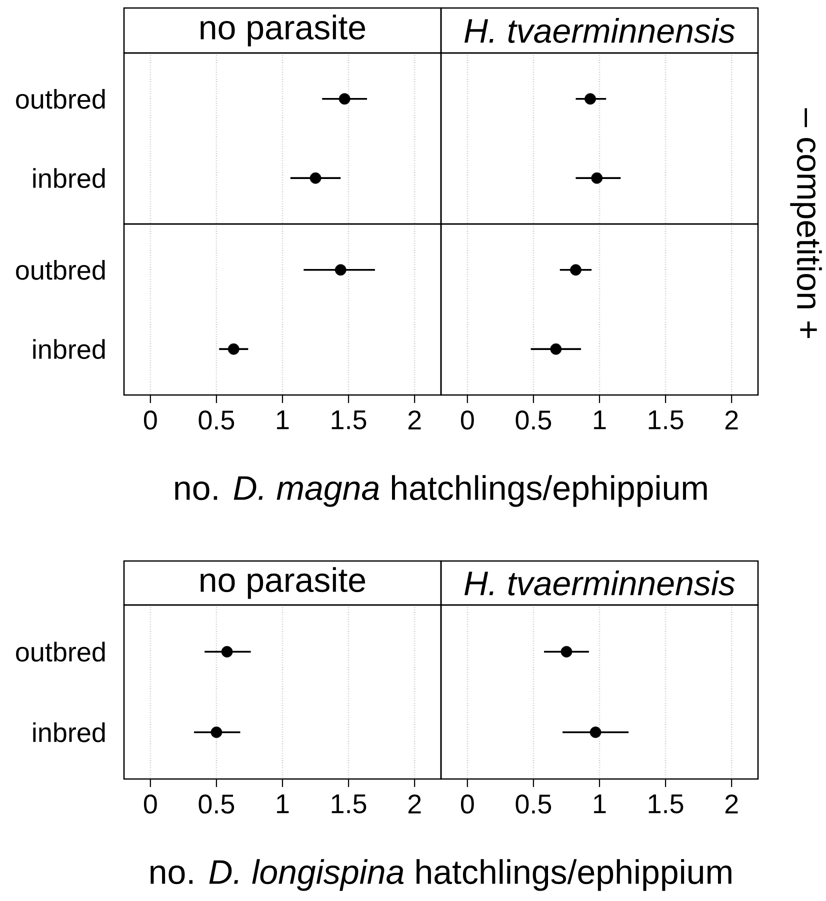 Image resolution: width=826 pixels, height=901 pixels. Describe the element at coordinates (441, 875) in the screenshot. I see `x-axis-title: no. D. longispina hatchlings/ephippium` at that location.